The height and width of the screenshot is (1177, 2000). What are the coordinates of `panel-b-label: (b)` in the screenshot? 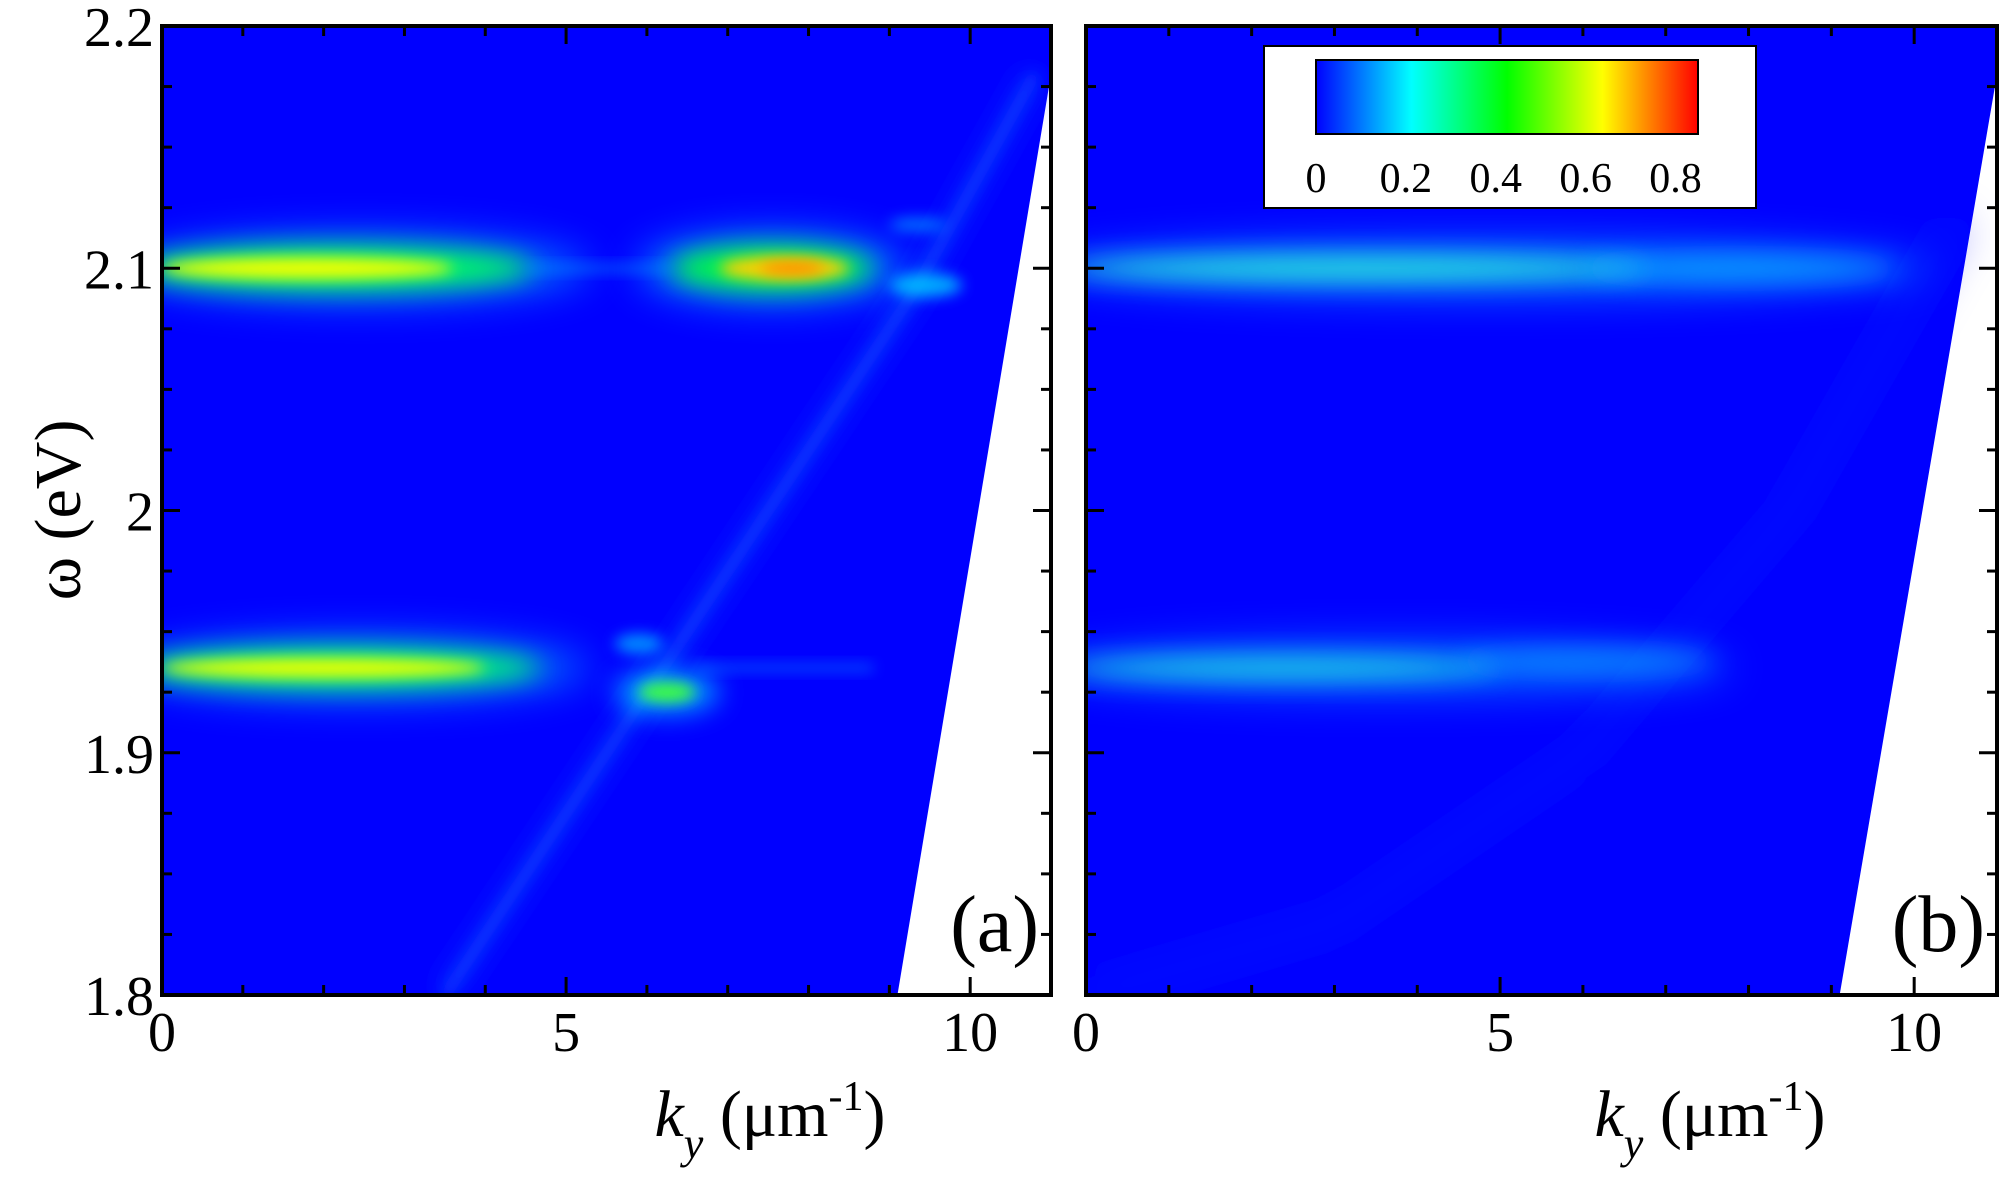 It's located at (1938, 925).